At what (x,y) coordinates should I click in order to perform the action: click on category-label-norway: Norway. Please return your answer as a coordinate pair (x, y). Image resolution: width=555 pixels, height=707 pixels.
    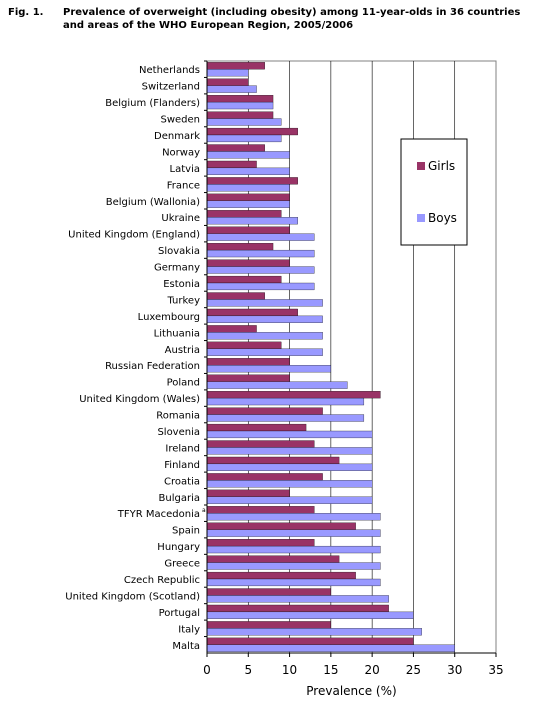
    Looking at the image, I should click on (181, 152).